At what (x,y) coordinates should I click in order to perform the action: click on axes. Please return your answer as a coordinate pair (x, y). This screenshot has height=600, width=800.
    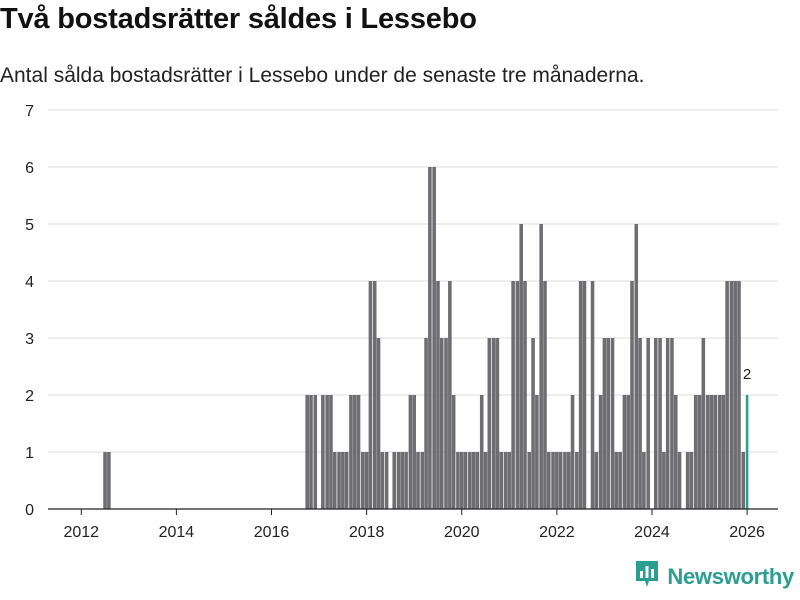
    Looking at the image, I should click on (413, 511).